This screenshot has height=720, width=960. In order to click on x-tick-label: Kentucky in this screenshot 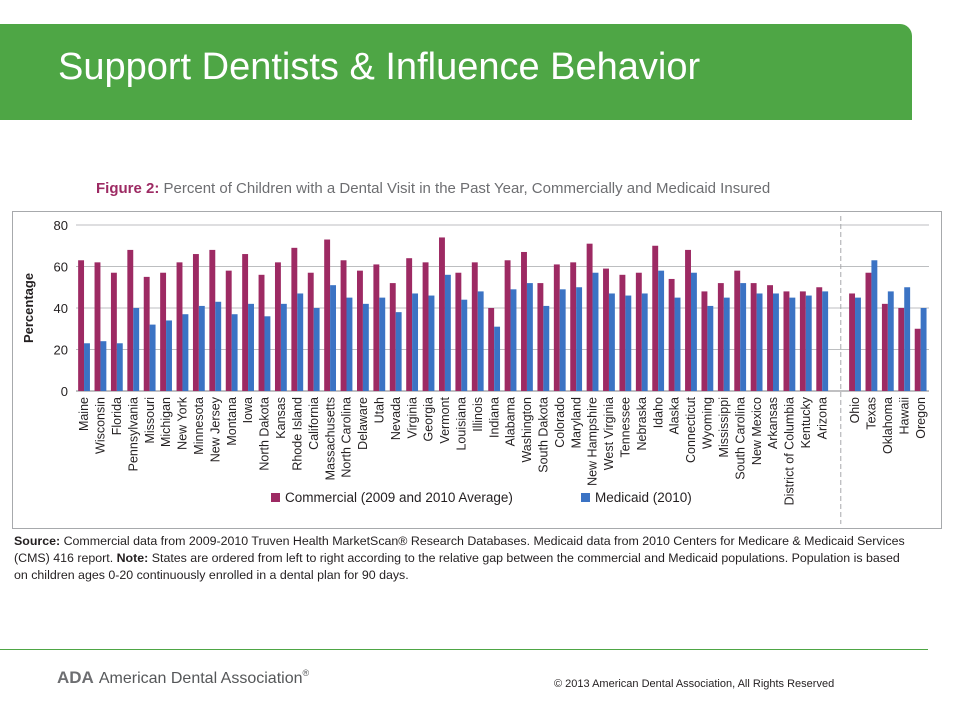, I will do `click(806, 422)`.